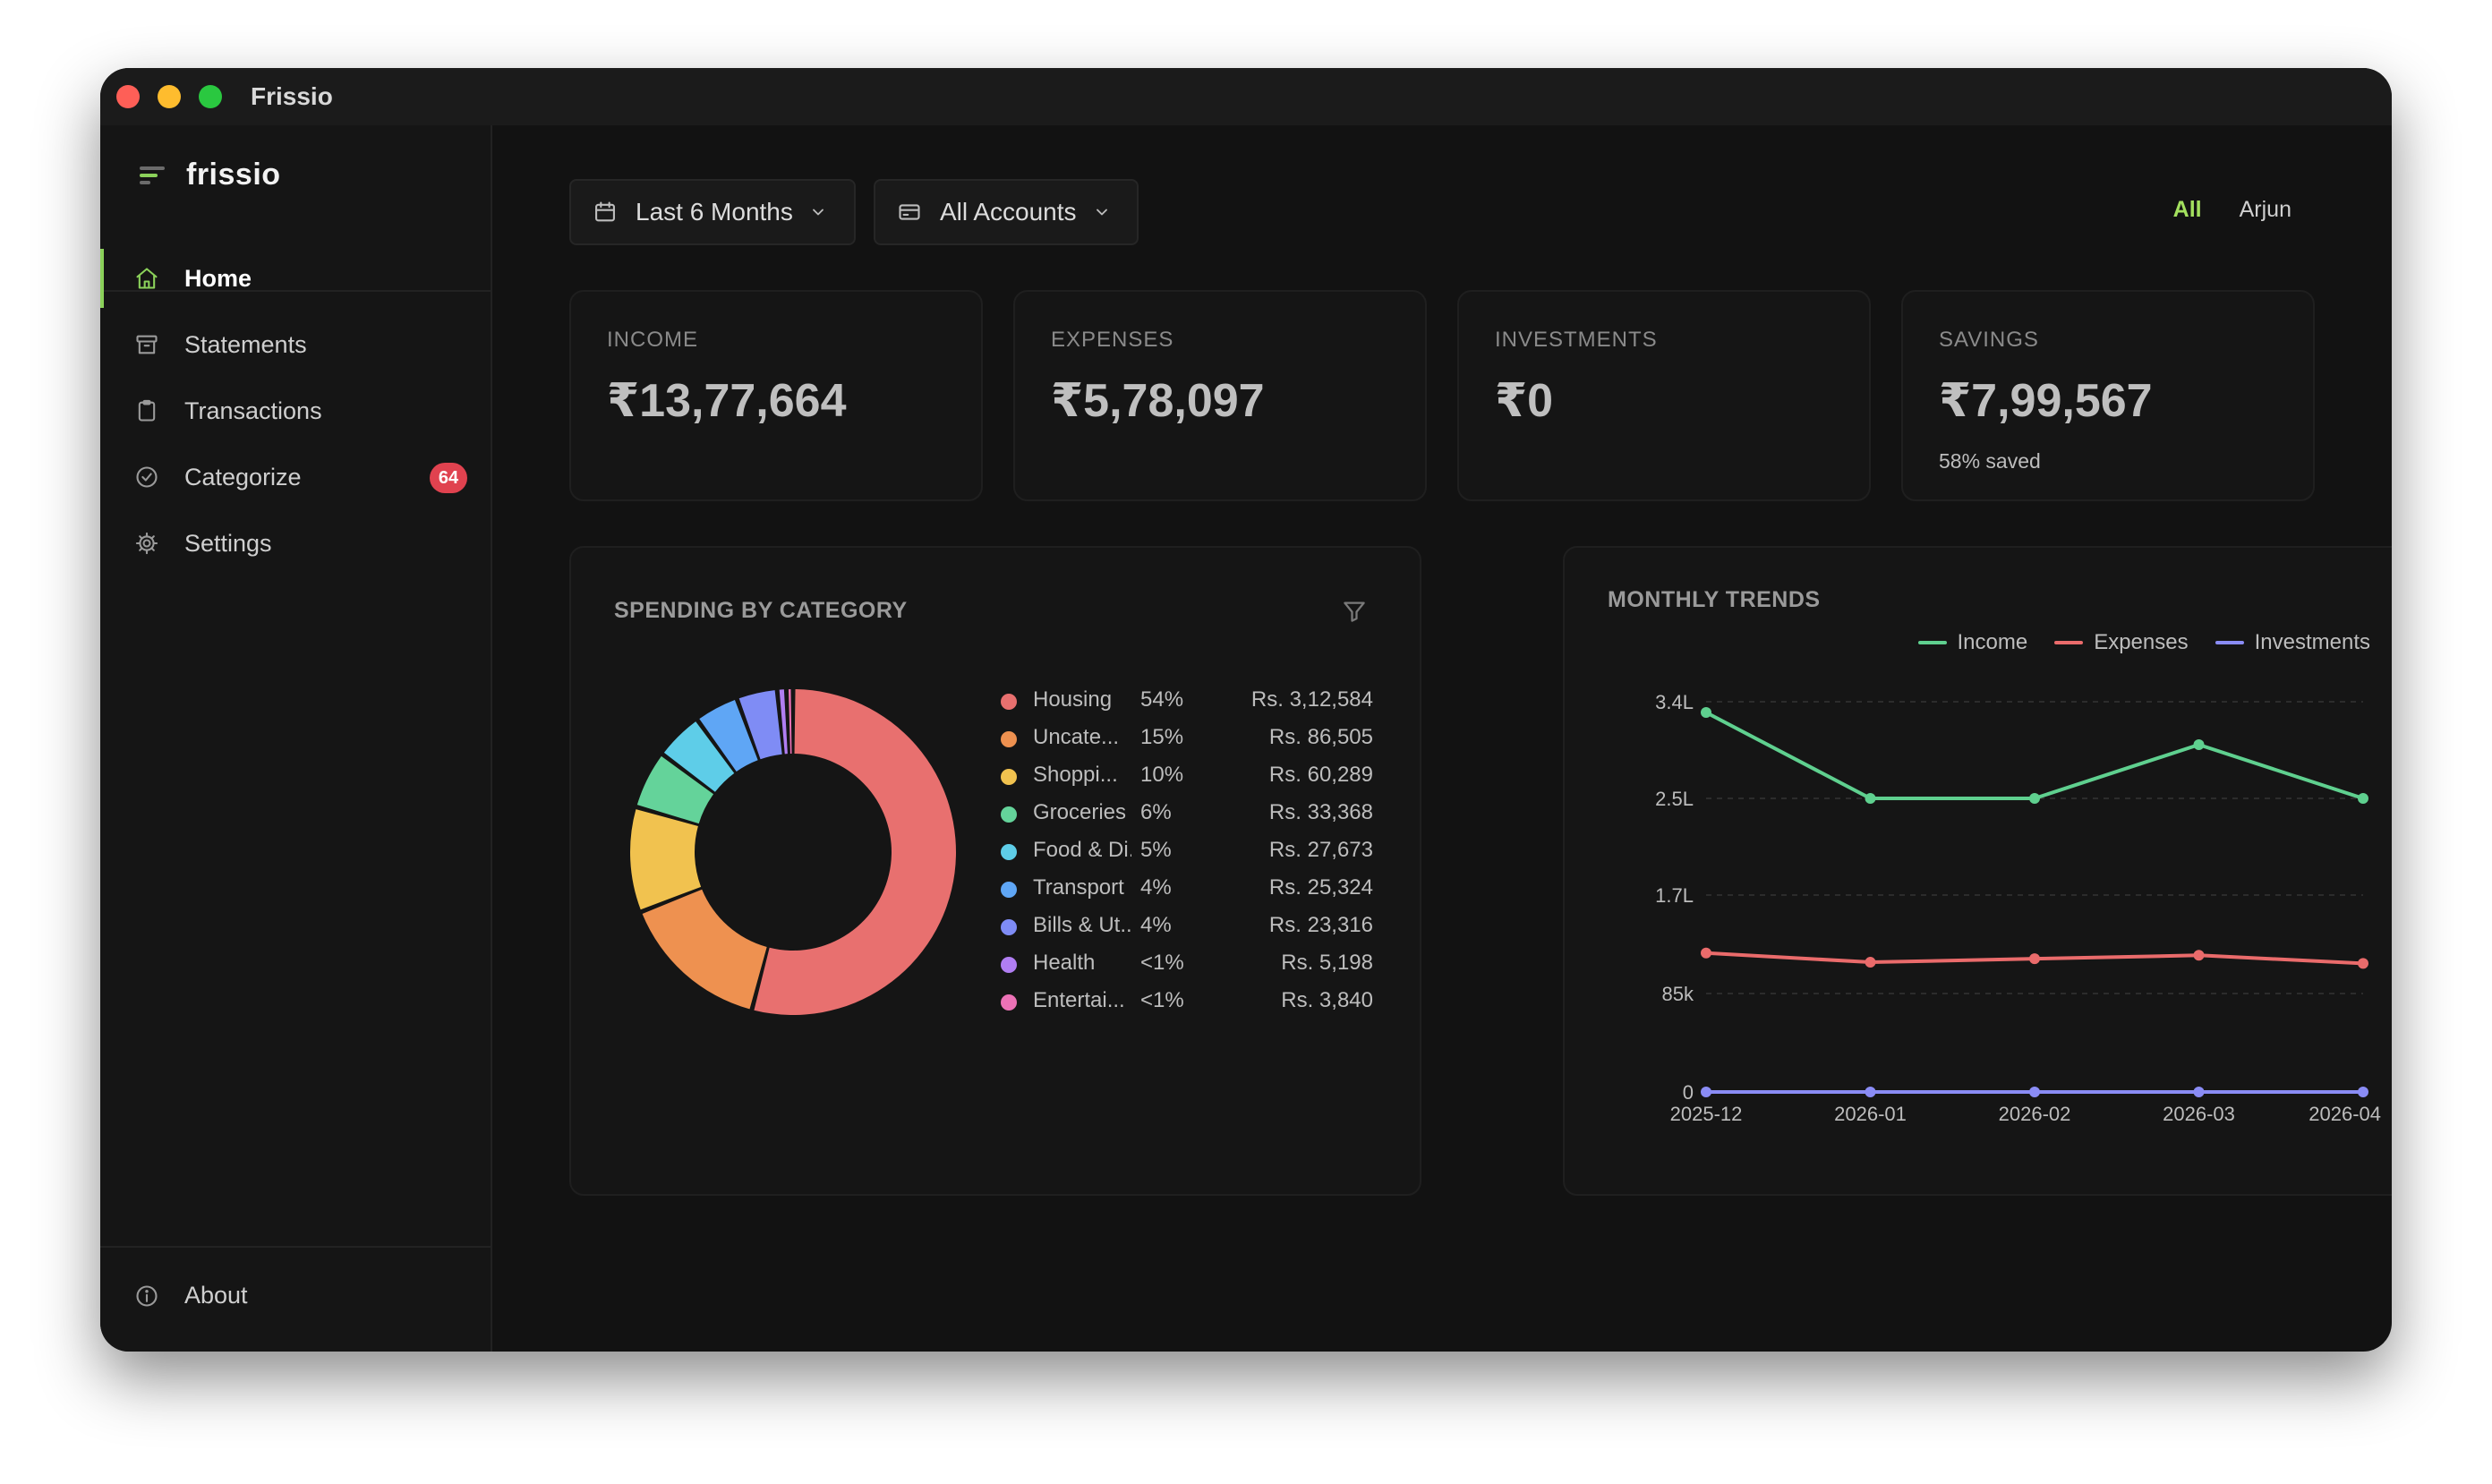 The height and width of the screenshot is (1484, 2492). I want to click on stat-value: ₹5,78,097, so click(1158, 401).